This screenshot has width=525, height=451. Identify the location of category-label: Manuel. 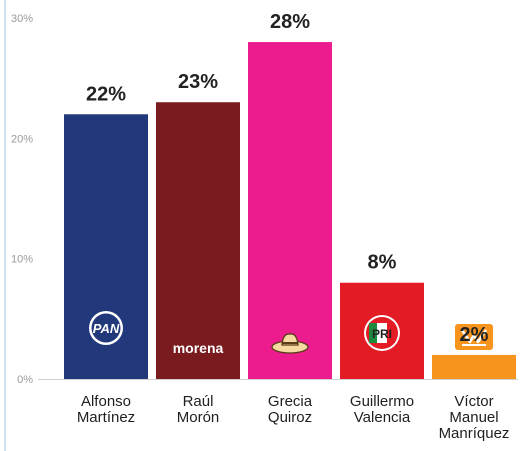
(473, 417).